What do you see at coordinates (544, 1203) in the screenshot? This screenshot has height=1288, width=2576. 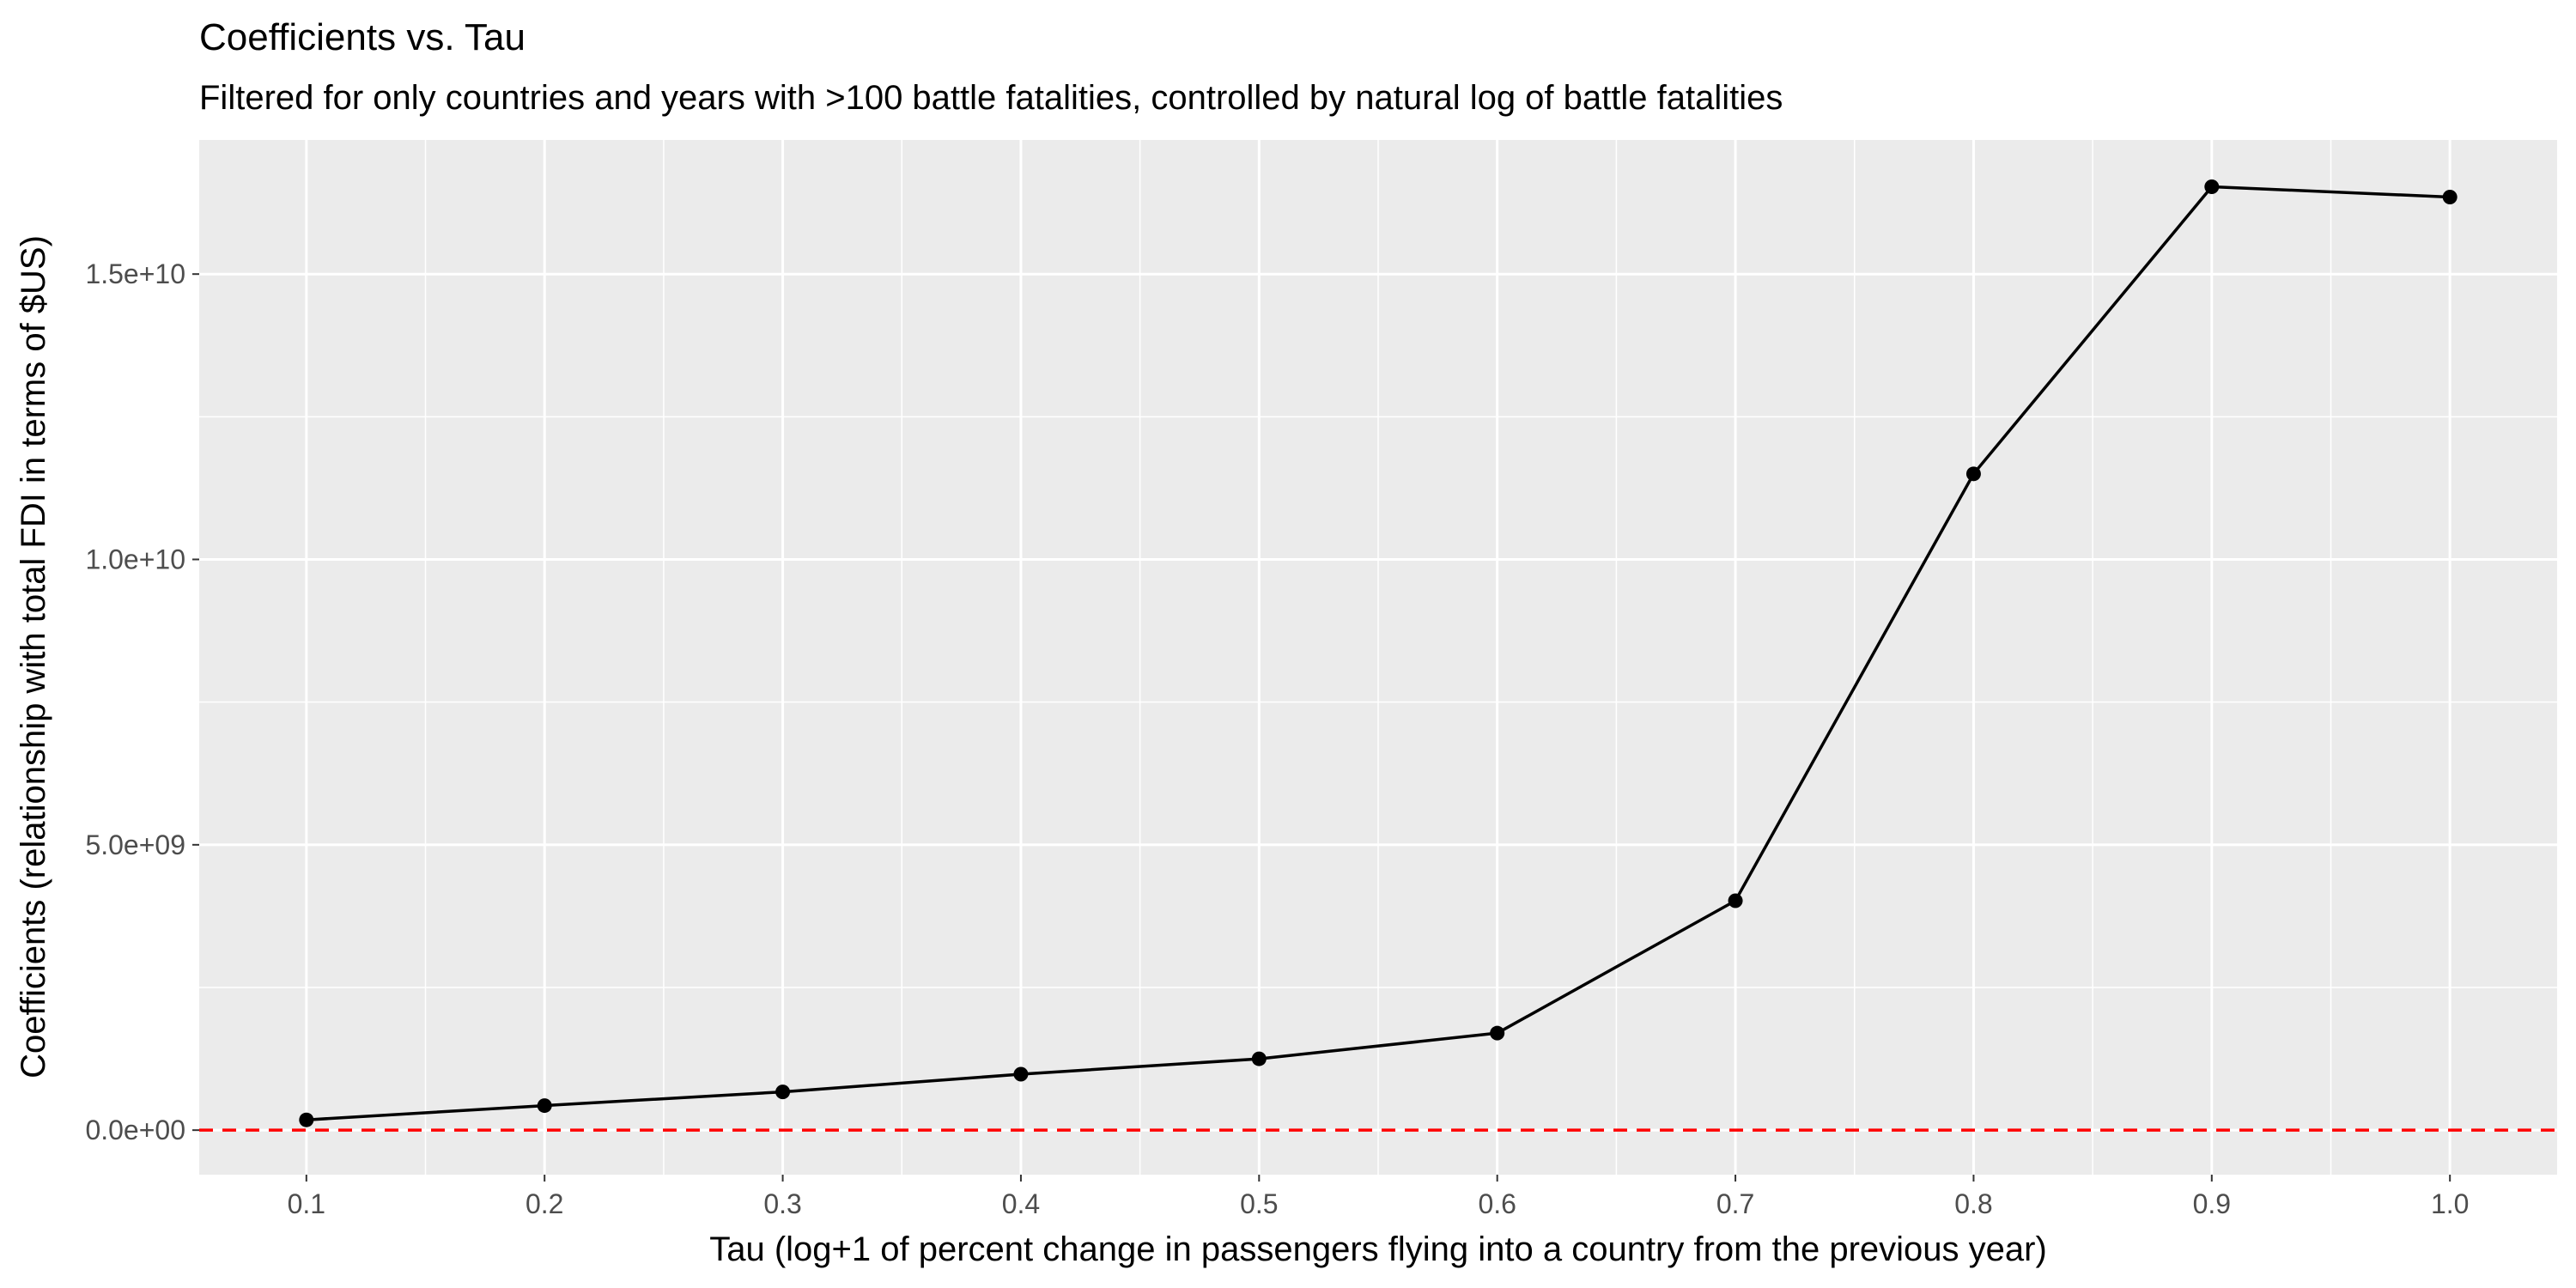 I see `x-tick-label: 0.2` at bounding box center [544, 1203].